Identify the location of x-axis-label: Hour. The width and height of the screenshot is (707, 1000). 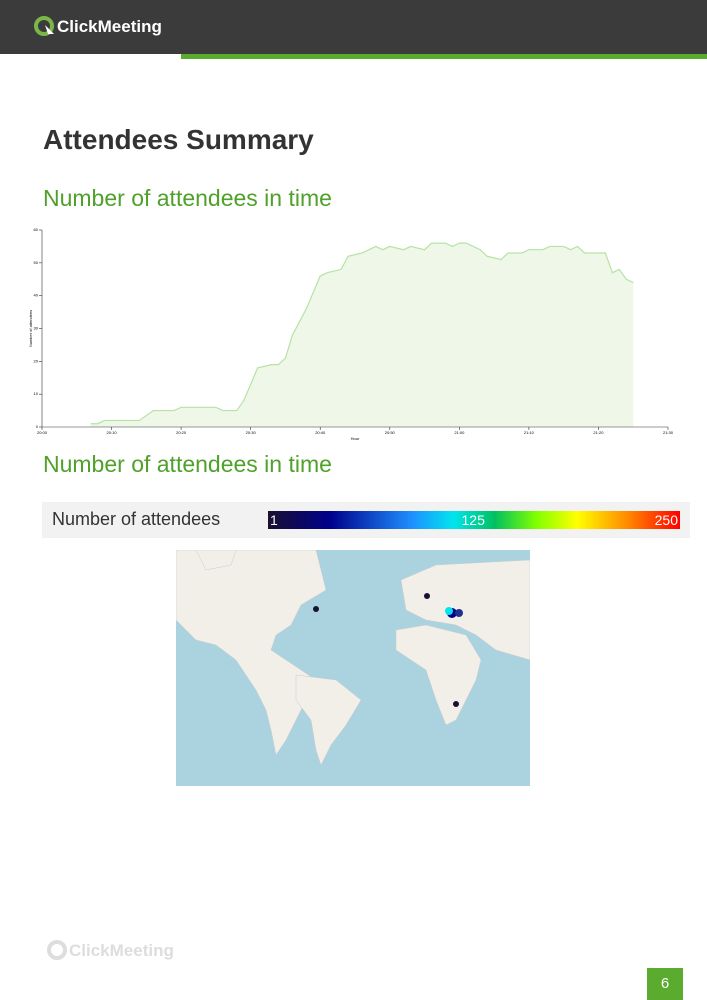
(355, 438).